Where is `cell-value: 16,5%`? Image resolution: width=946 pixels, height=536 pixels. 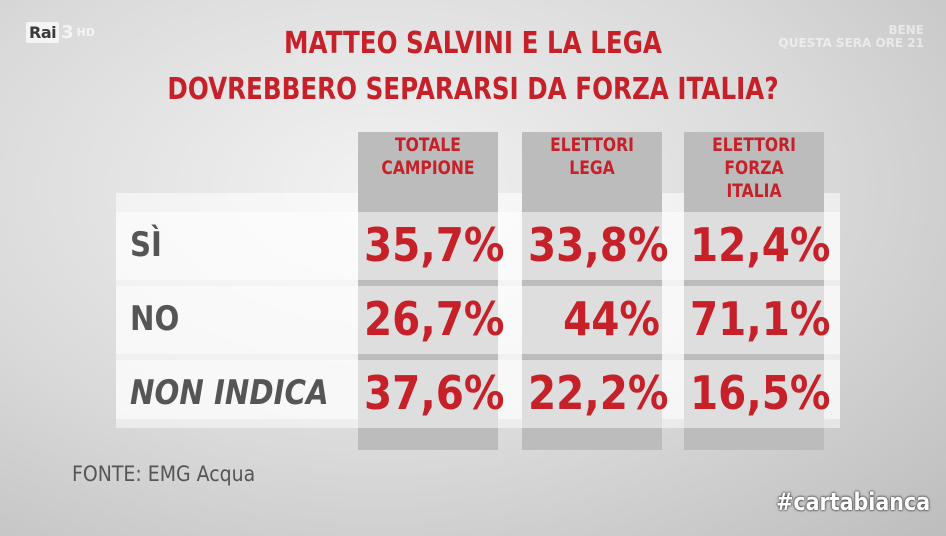
cell-value: 16,5% is located at coordinates (760, 393).